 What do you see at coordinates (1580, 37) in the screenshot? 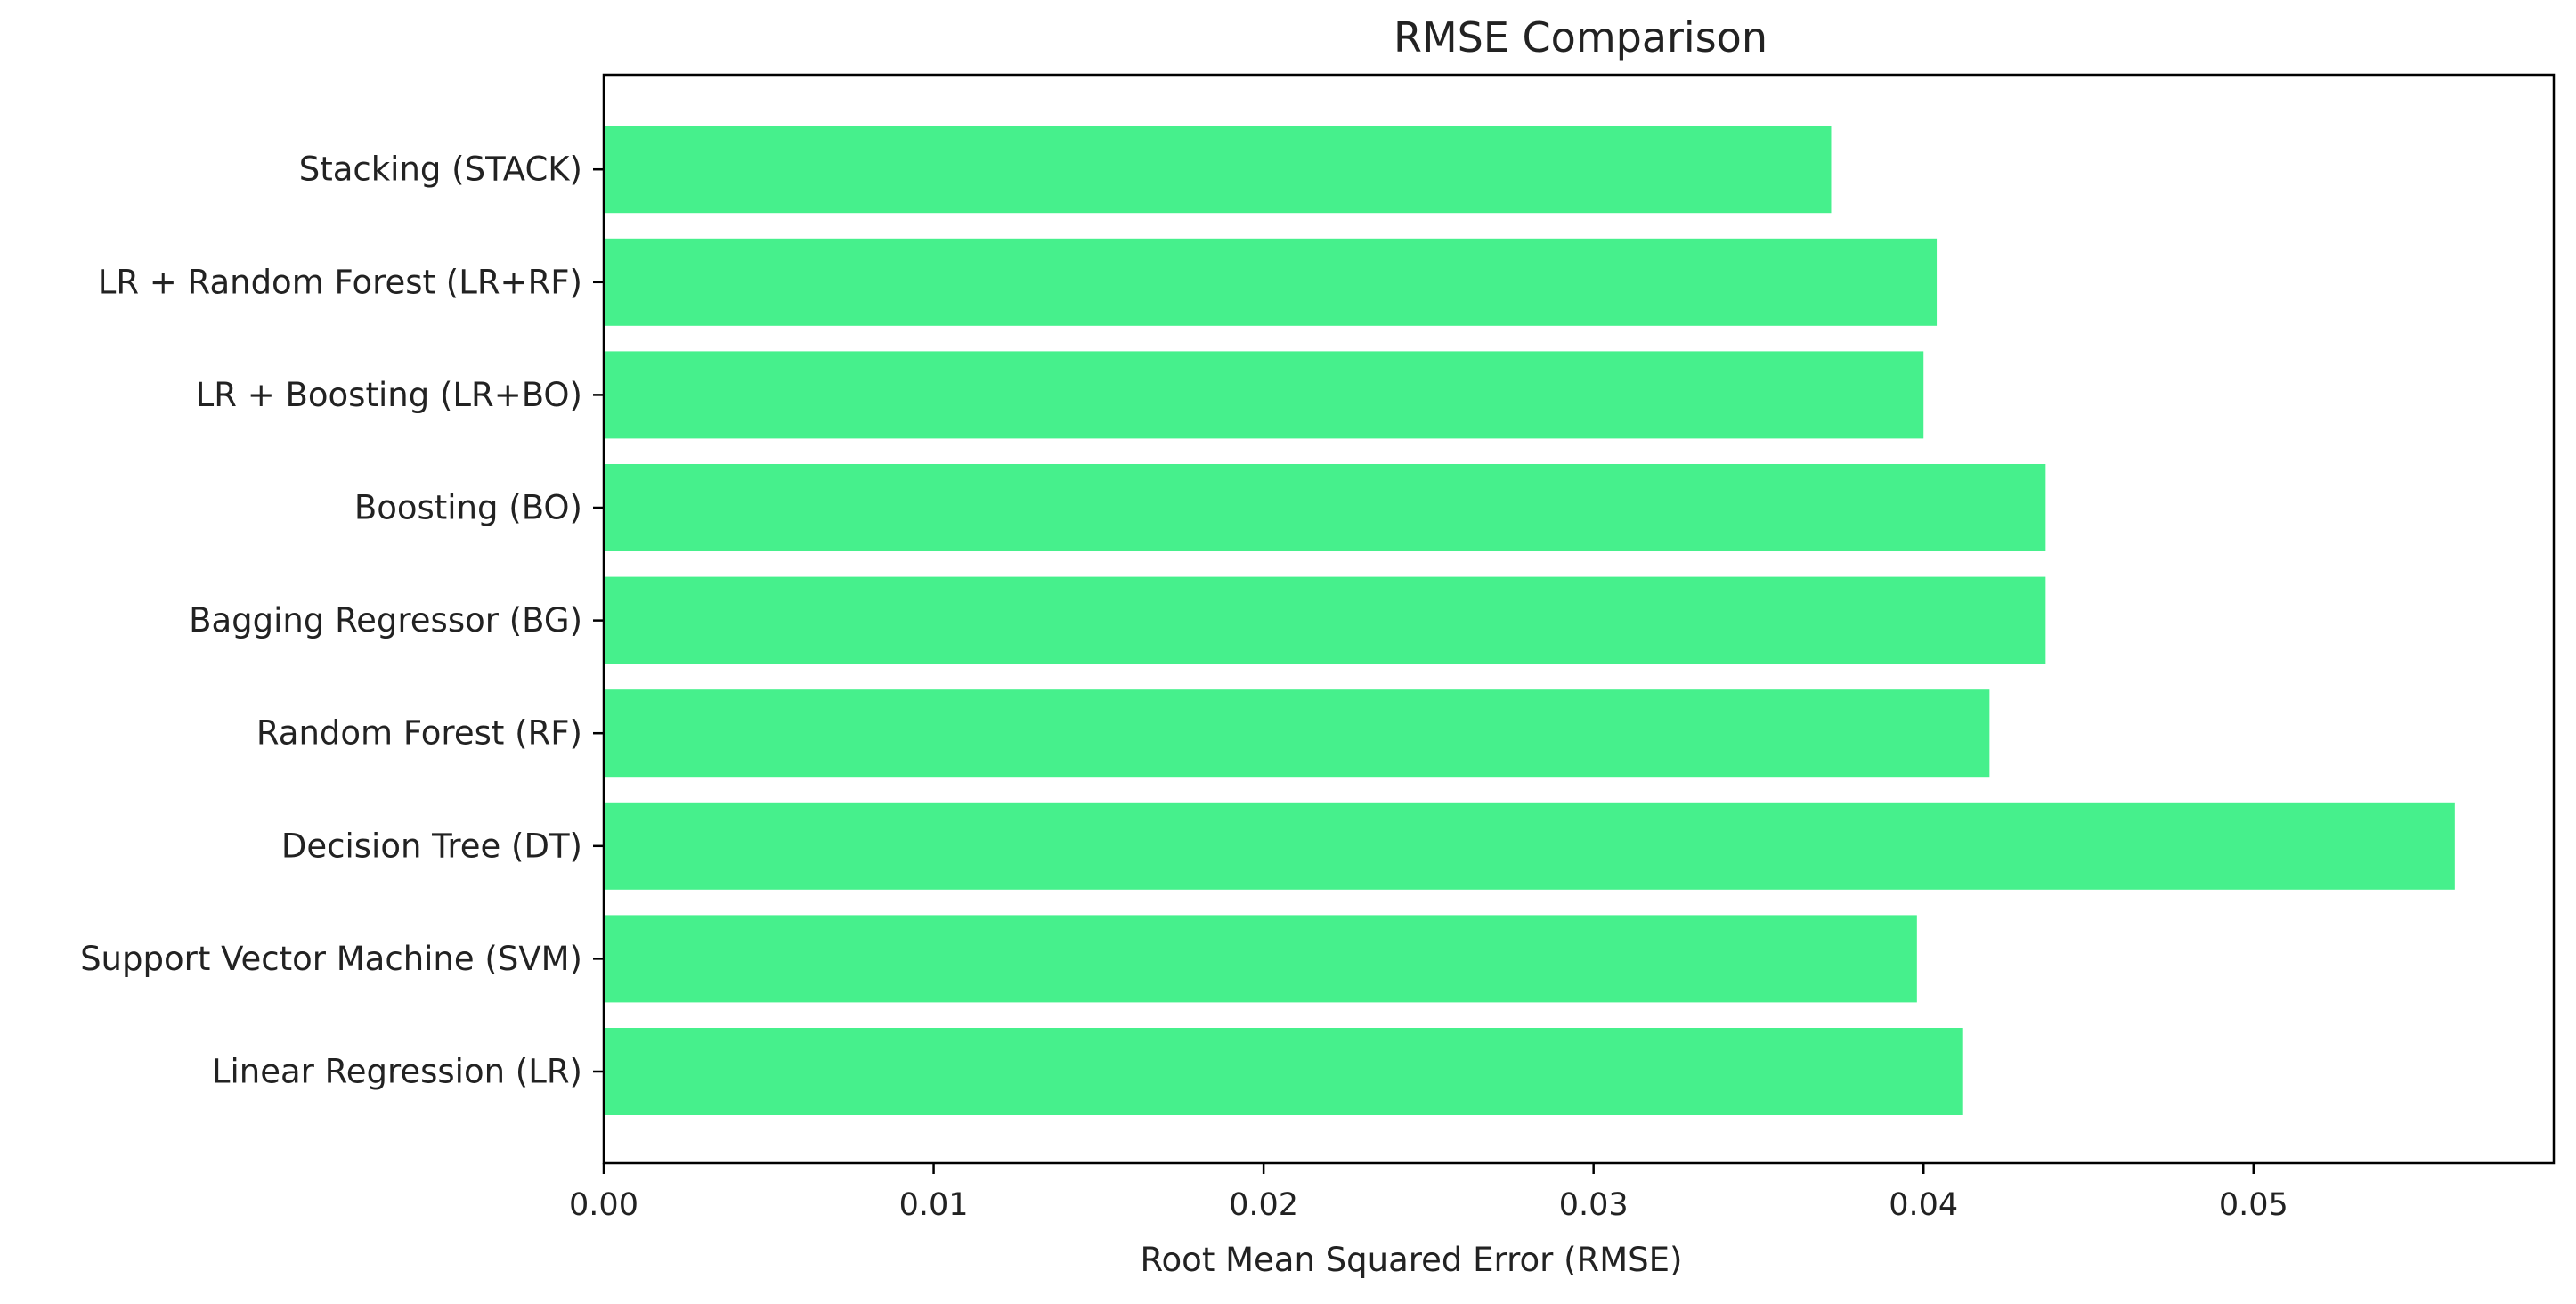
I see `chart-title: RMSE Comparison` at bounding box center [1580, 37].